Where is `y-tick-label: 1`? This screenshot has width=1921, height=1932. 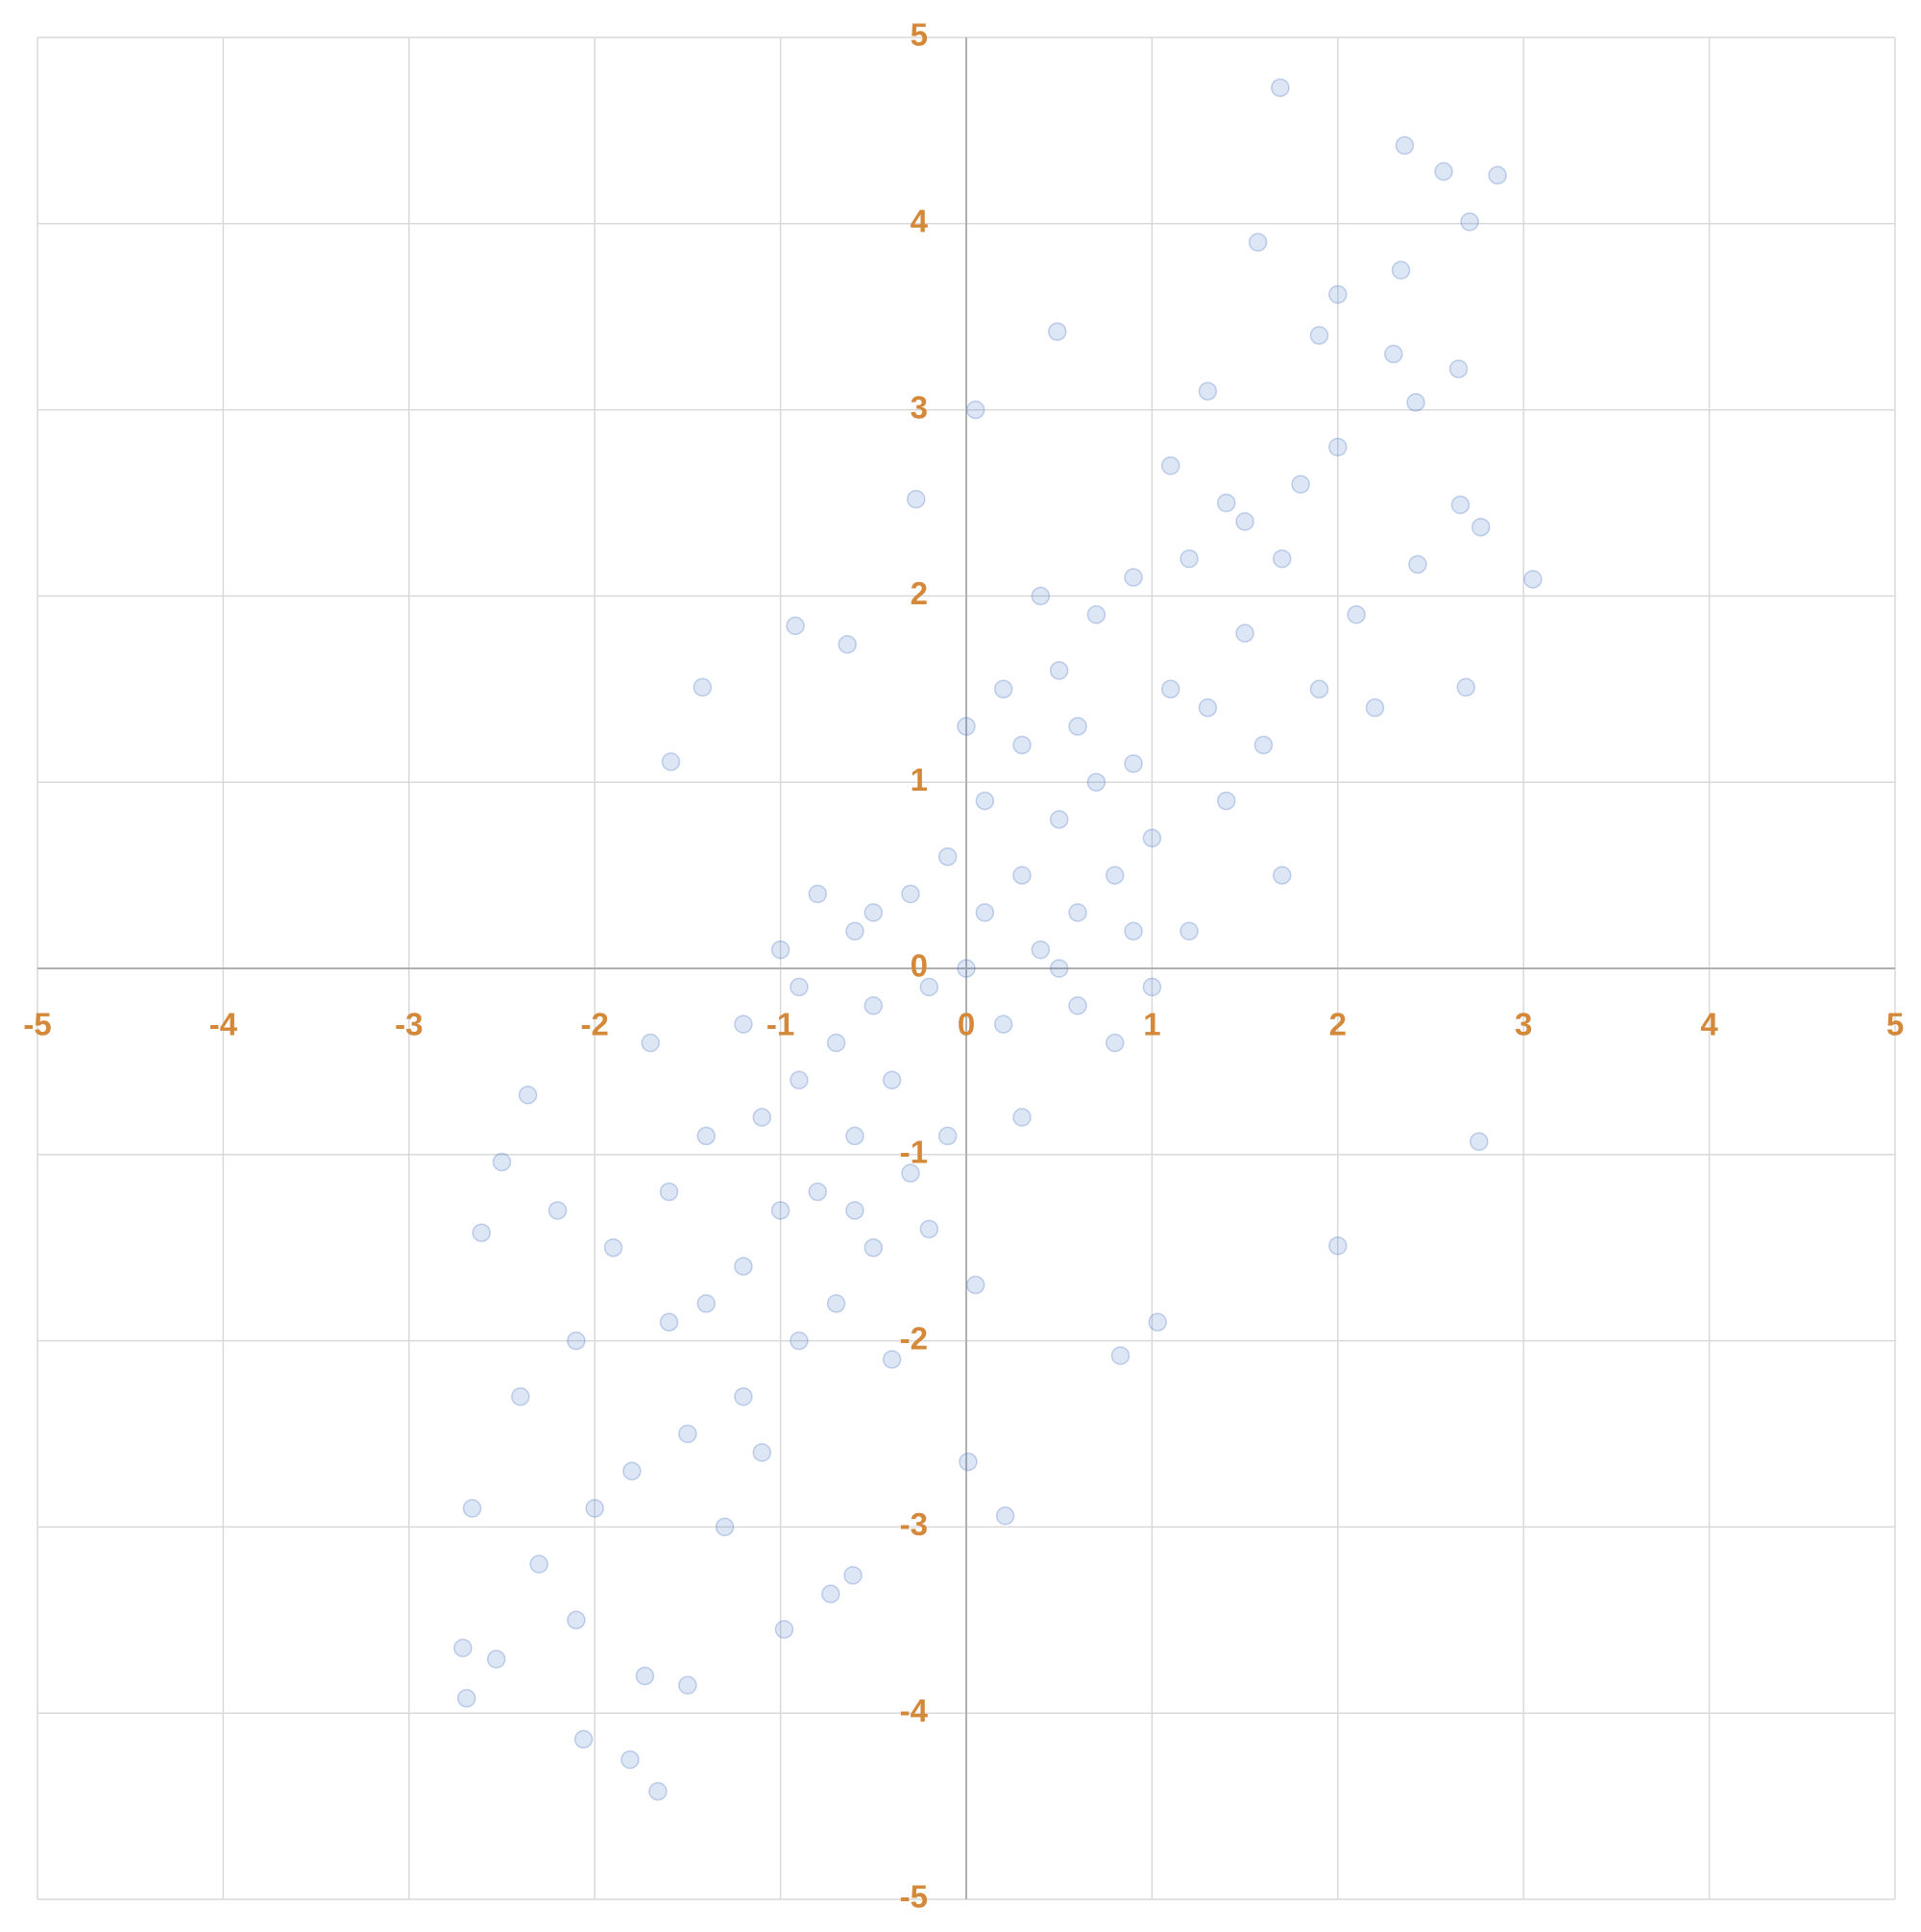
y-tick-label: 1 is located at coordinates (919, 779).